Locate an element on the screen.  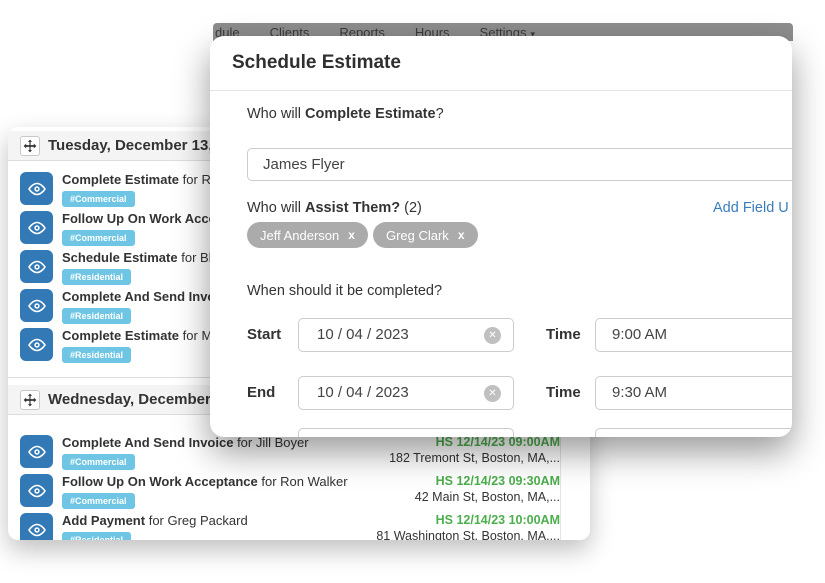
assistant-chip: Jeff Anderson x is located at coordinates (307, 235).